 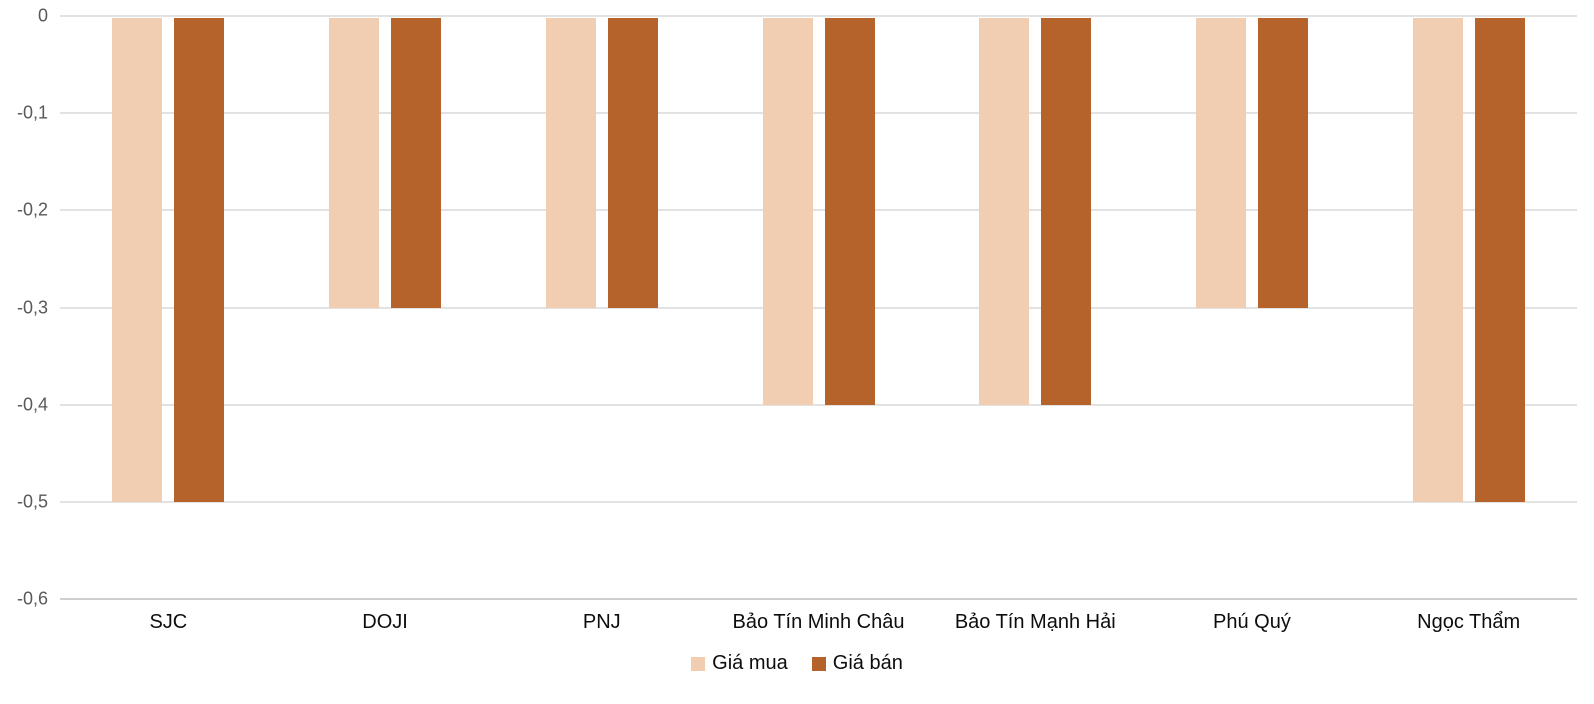 What do you see at coordinates (818, 663) in the screenshot?
I see `legend-swatch-gia-ban` at bounding box center [818, 663].